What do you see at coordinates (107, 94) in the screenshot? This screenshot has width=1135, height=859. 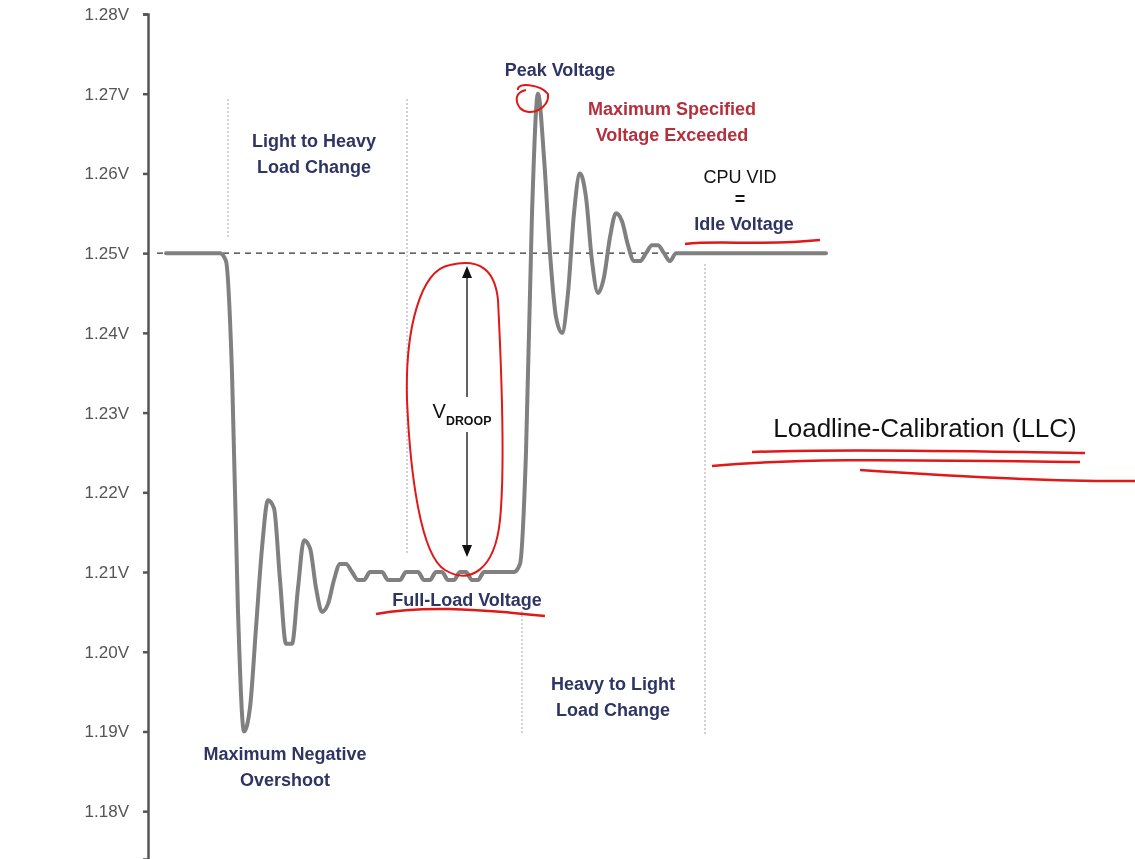 I see `y-tick-label: 1.27V` at bounding box center [107, 94].